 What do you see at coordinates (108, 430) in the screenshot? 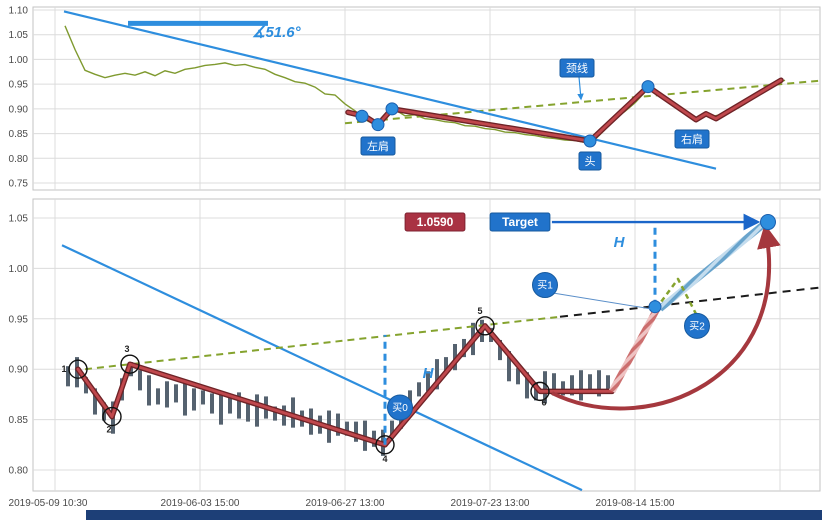
I see `wave-marker-number: 2` at bounding box center [108, 430].